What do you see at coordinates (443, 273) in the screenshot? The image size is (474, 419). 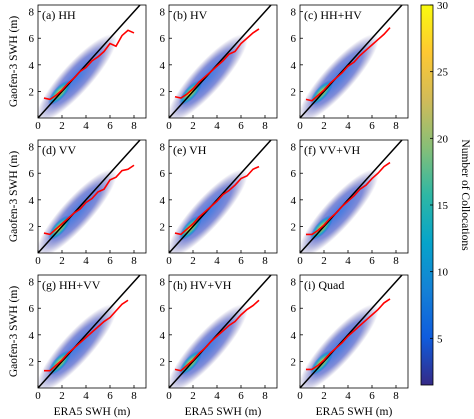 I see `colorbar-tick-label: 10` at bounding box center [443, 273].